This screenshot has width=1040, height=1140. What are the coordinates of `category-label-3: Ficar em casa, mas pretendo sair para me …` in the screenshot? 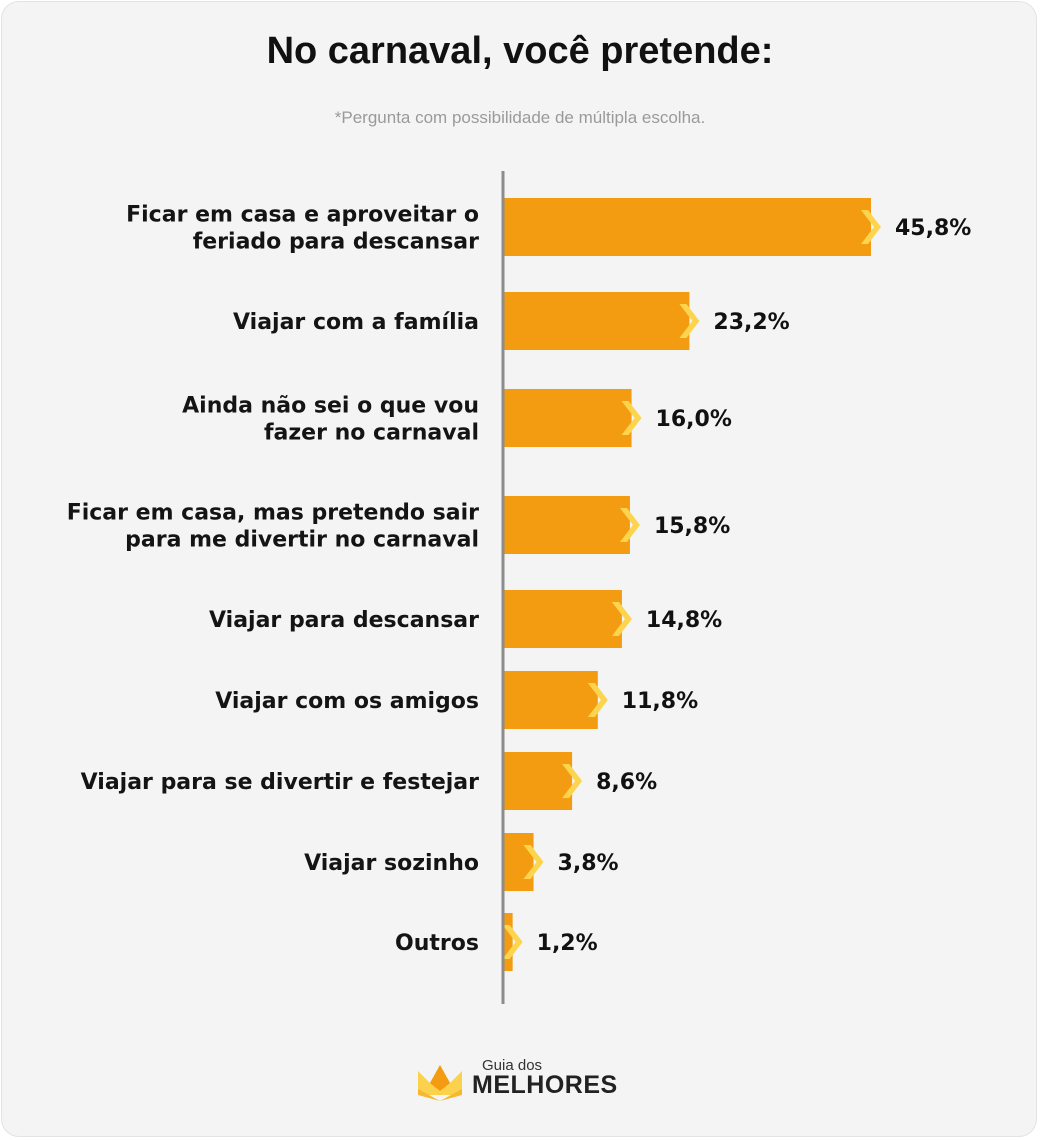 It's located at (273, 527).